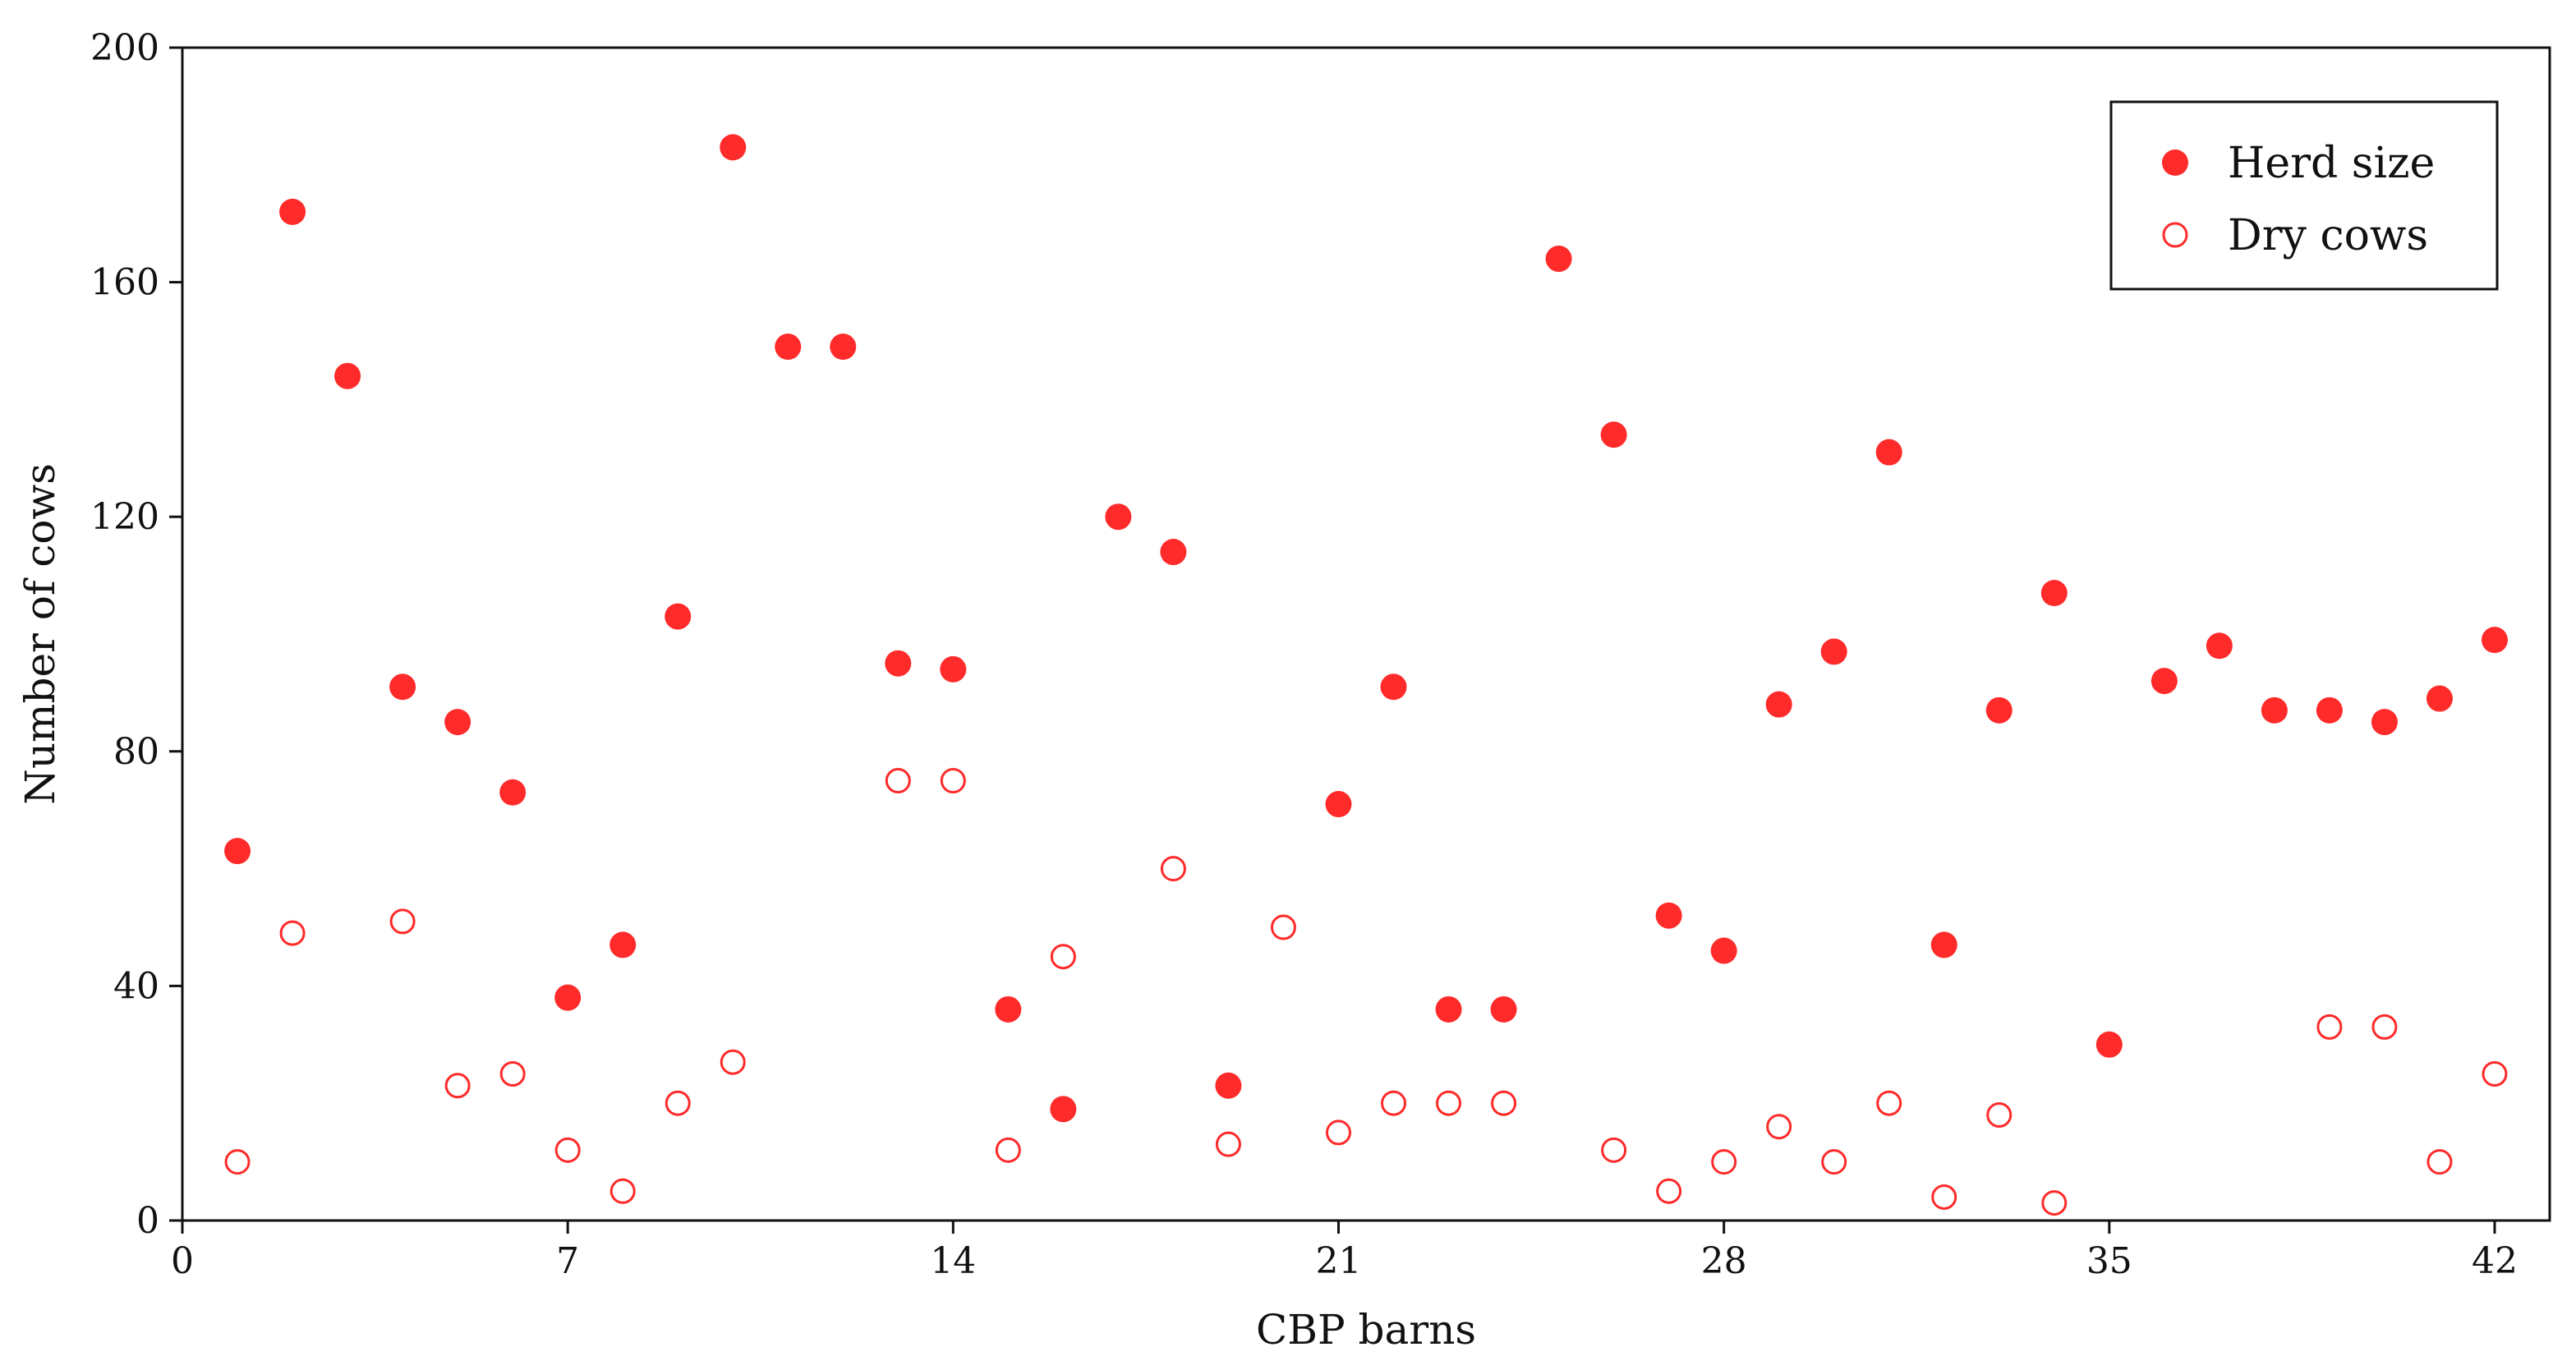  Describe the element at coordinates (2109, 1261) in the screenshot. I see `x-tick-label: 35` at that location.